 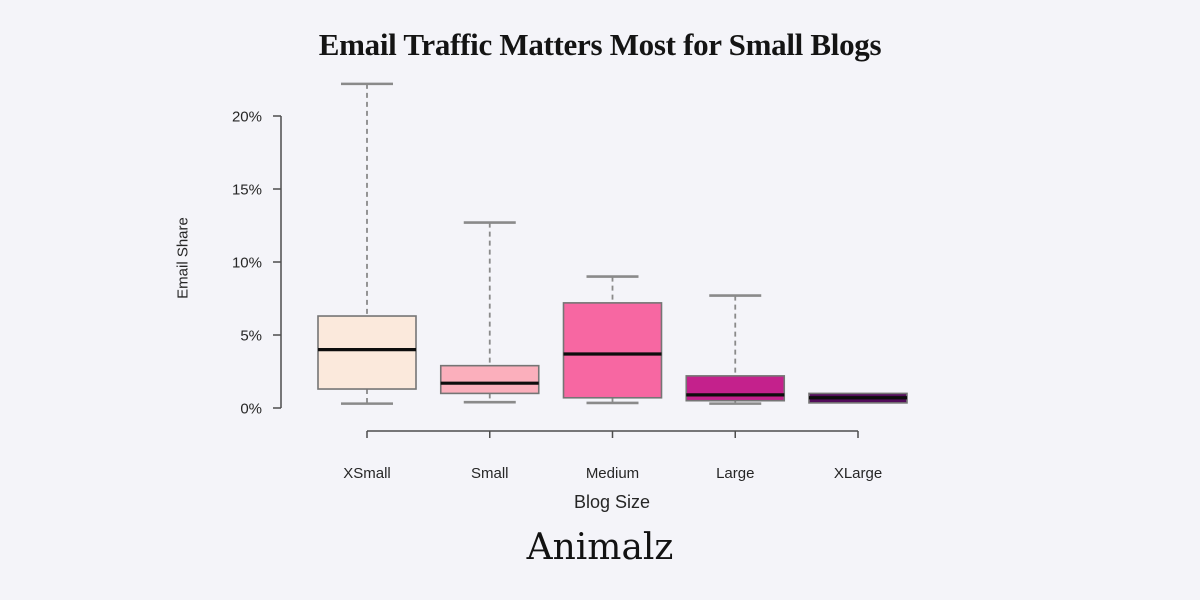 I want to click on y-tick-label: 0%, so click(x=251, y=409).